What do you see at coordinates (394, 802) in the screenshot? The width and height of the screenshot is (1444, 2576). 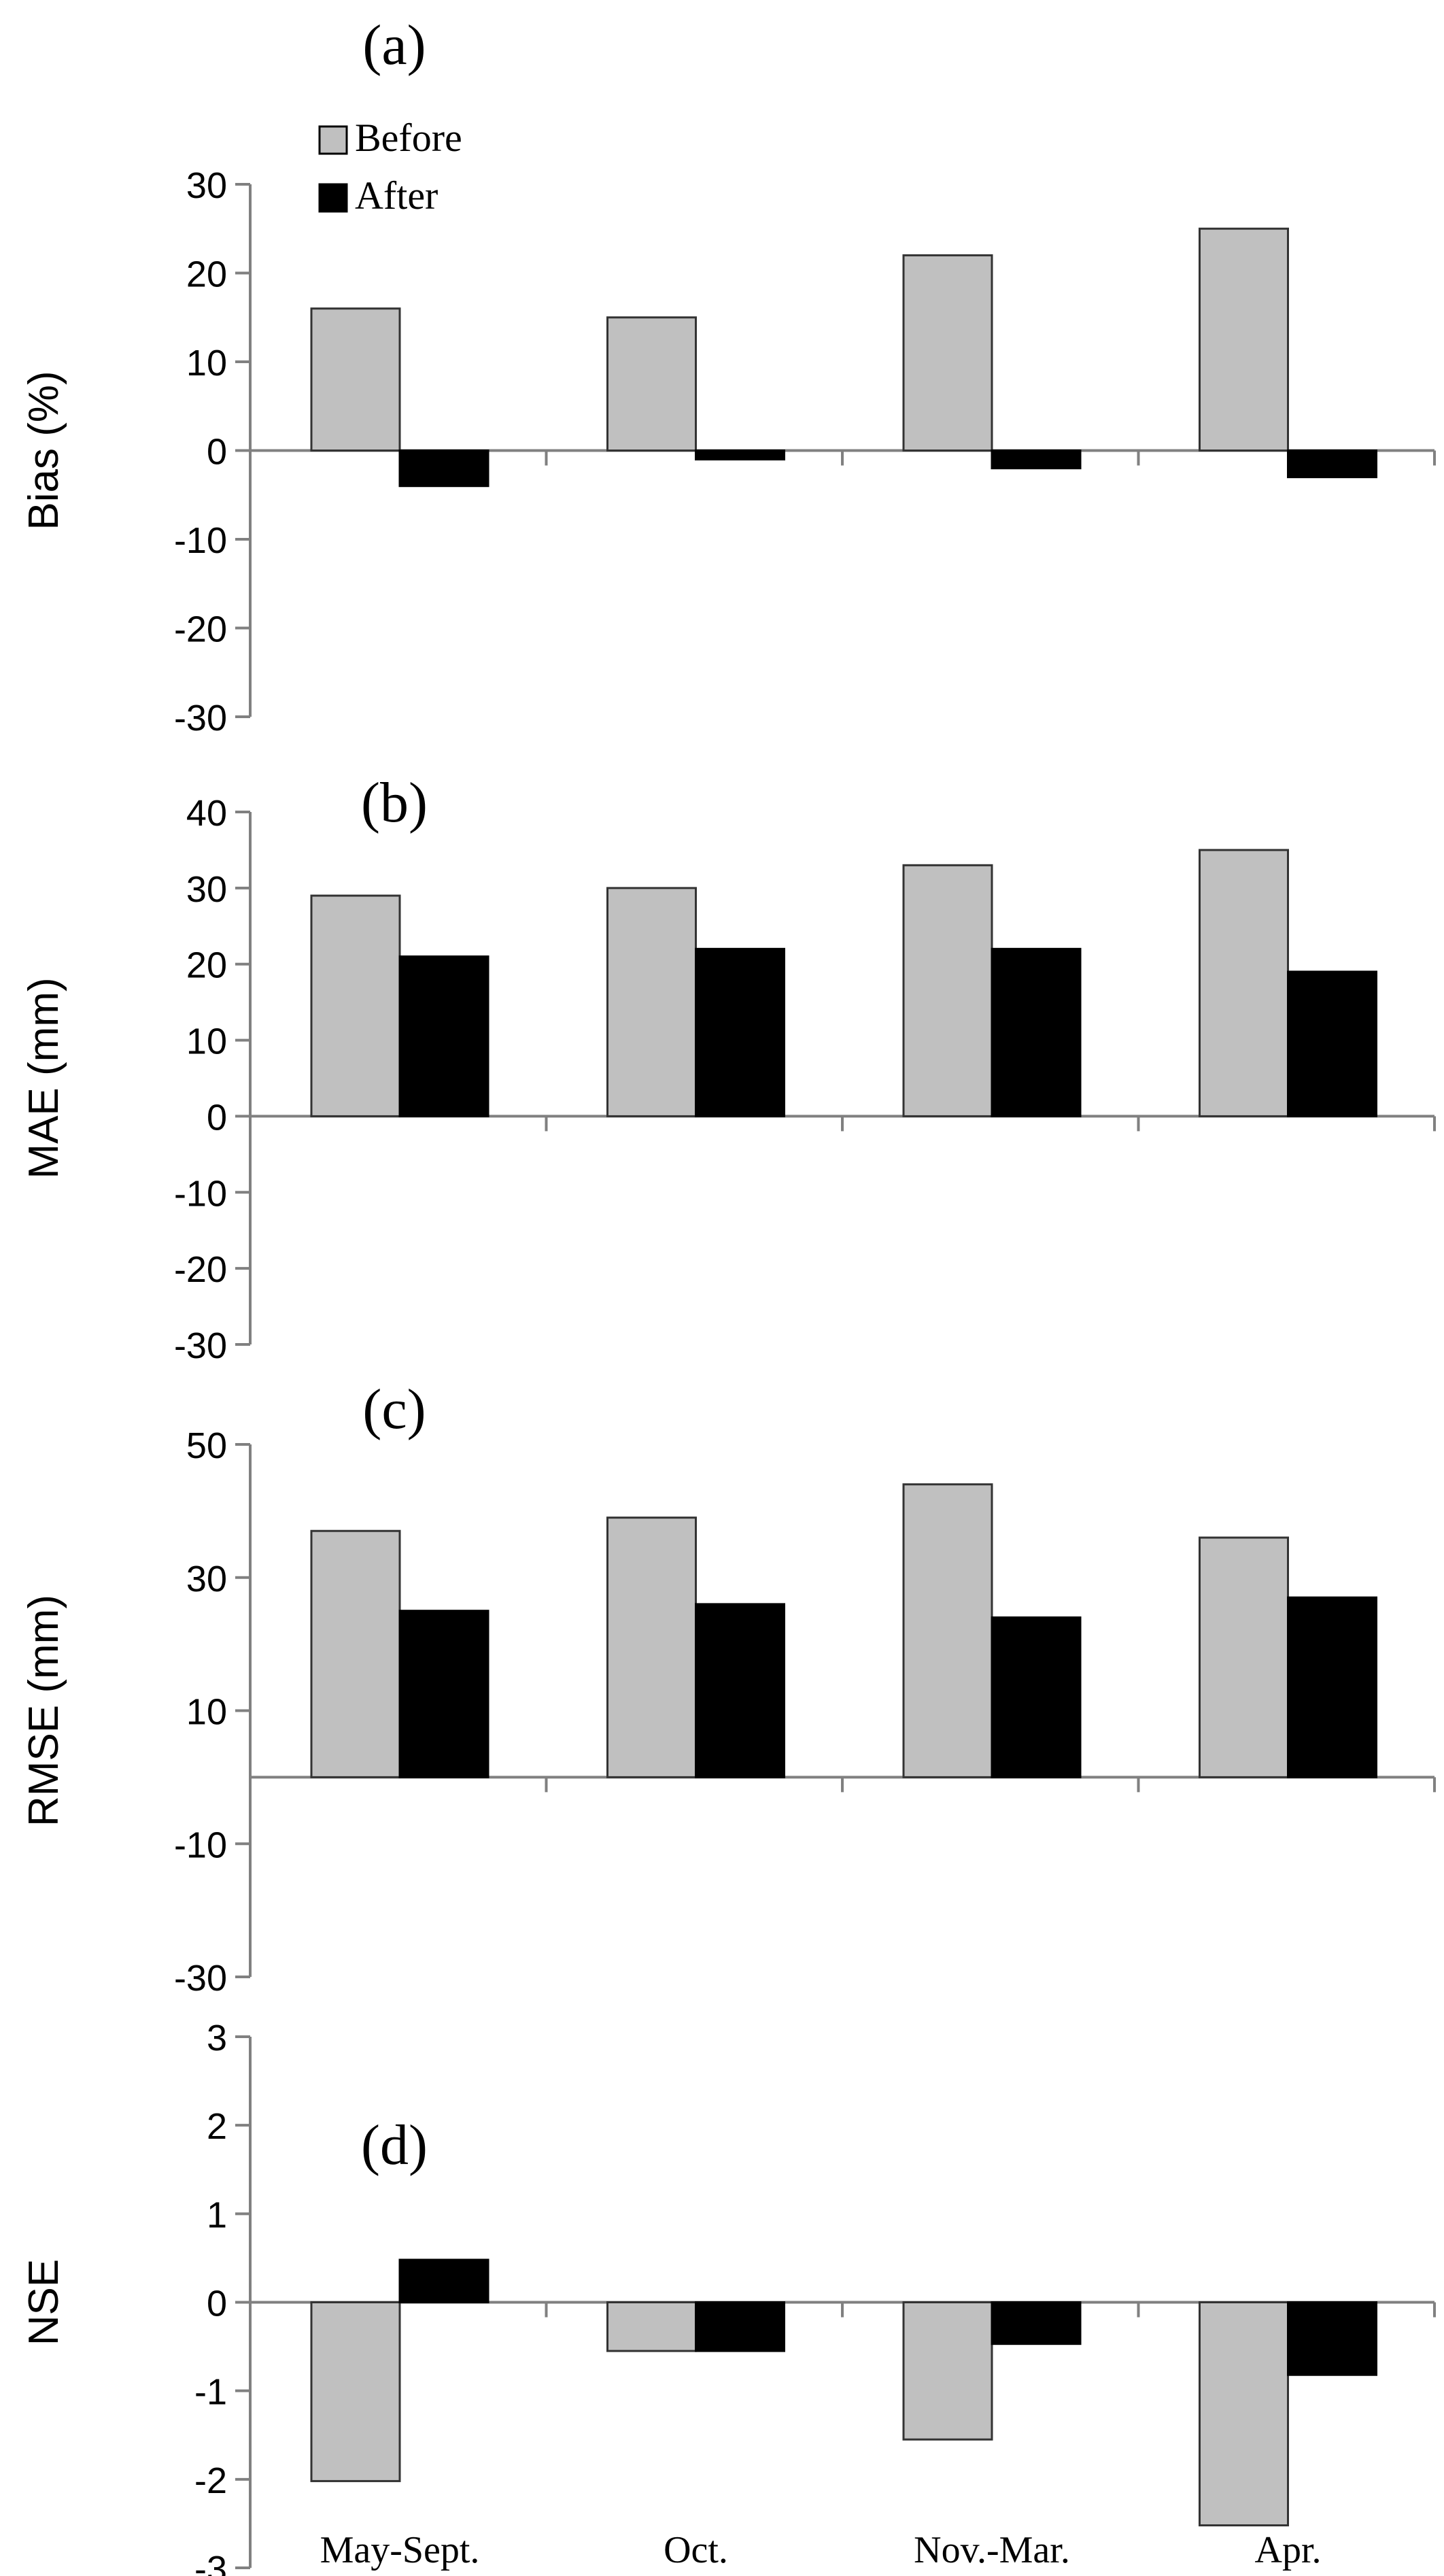 I see `panel-label: (b)` at bounding box center [394, 802].